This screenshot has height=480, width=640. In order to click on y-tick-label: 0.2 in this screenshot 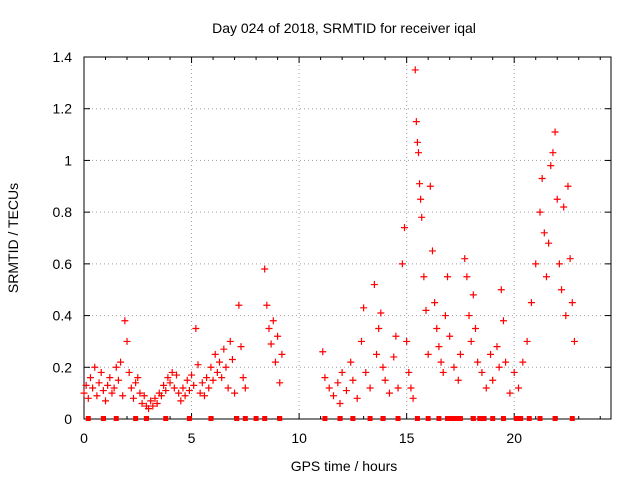, I will do `click(63, 367)`.